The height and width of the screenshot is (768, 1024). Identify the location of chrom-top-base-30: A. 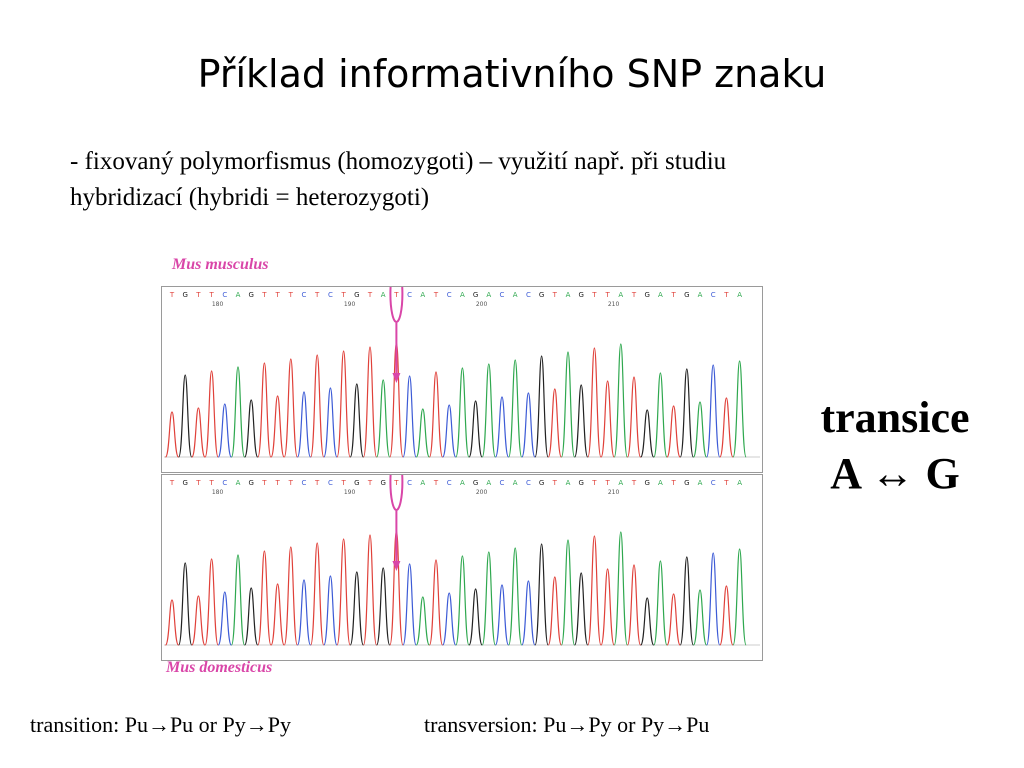
(568, 295).